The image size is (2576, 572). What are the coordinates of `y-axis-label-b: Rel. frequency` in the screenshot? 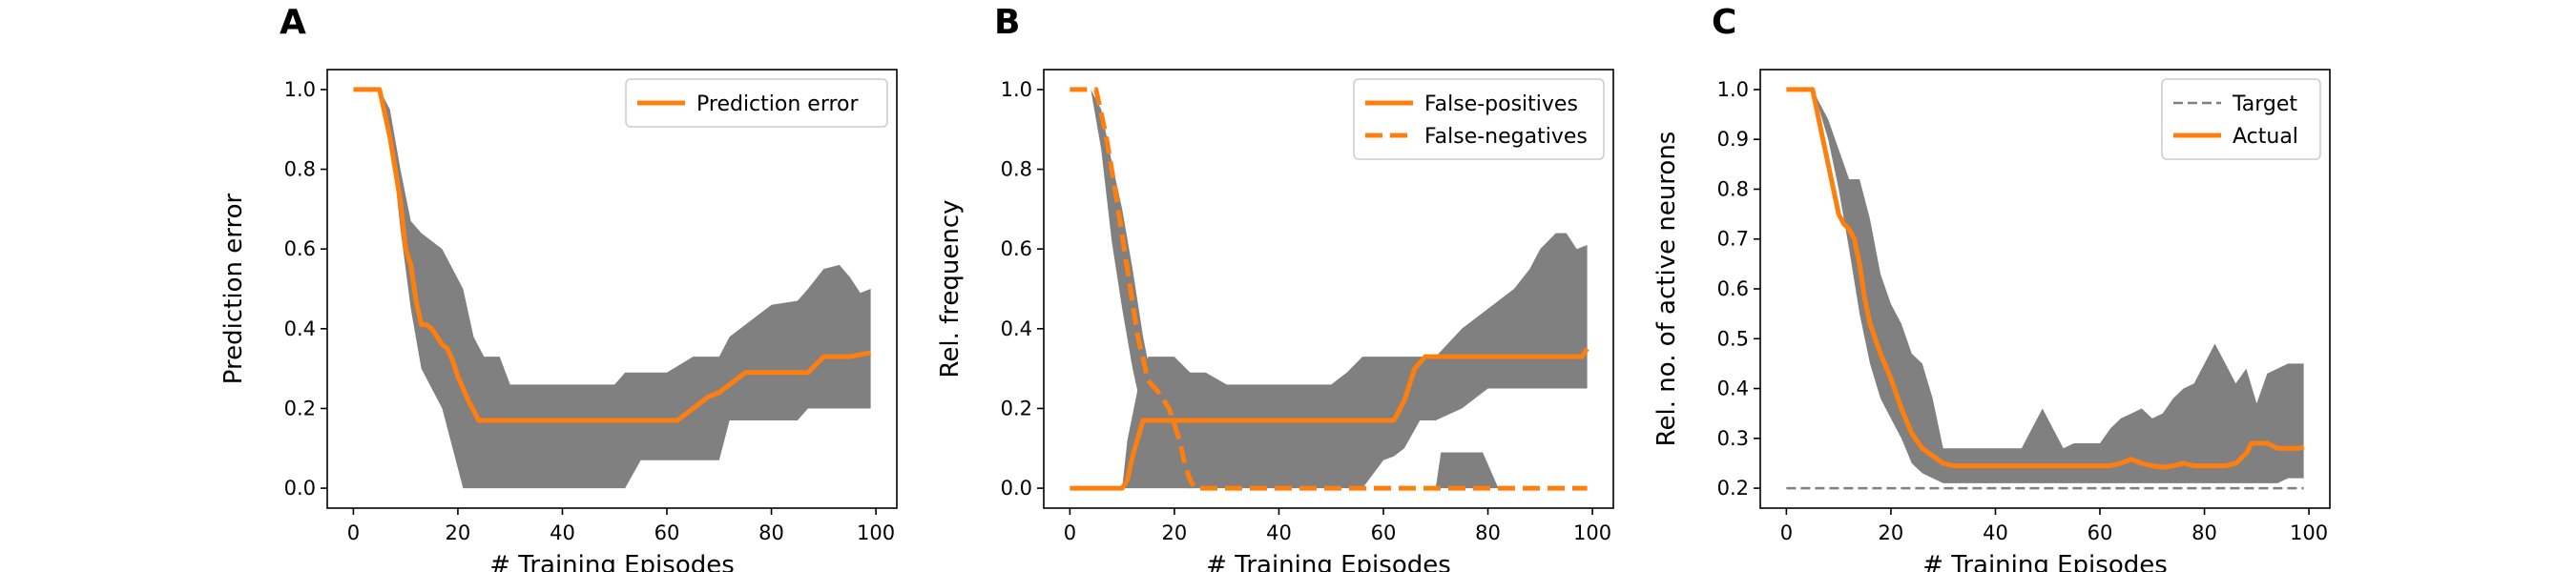 It's located at (950, 288).